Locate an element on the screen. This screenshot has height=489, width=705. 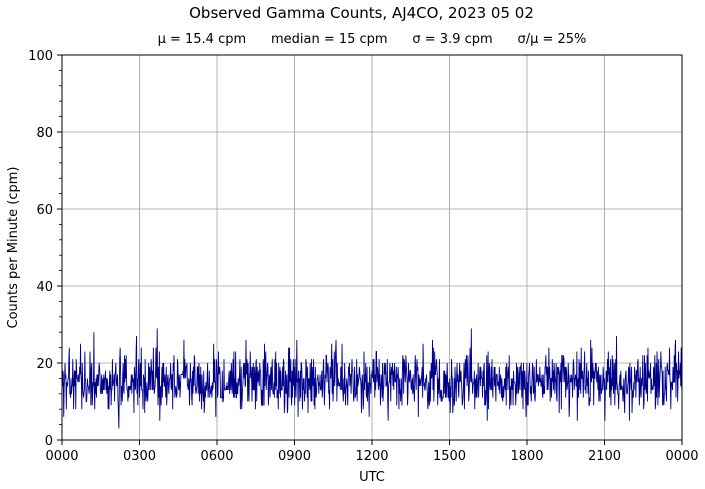
x-tick-label: 0300 is located at coordinates (139, 456).